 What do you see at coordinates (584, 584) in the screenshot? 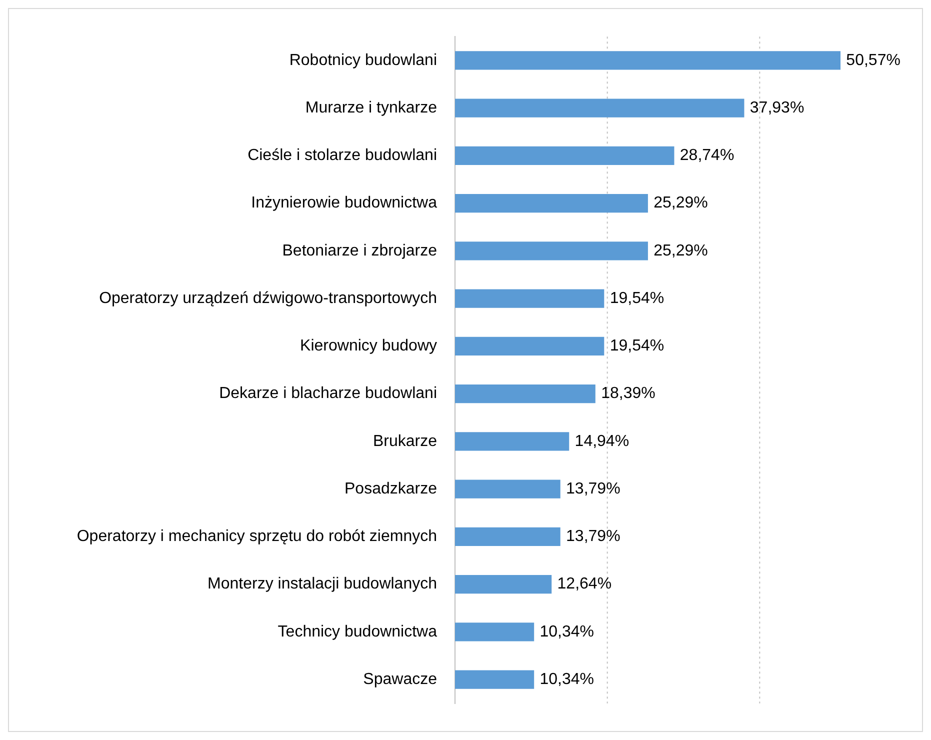
I see `data-label: 12,64%` at bounding box center [584, 584].